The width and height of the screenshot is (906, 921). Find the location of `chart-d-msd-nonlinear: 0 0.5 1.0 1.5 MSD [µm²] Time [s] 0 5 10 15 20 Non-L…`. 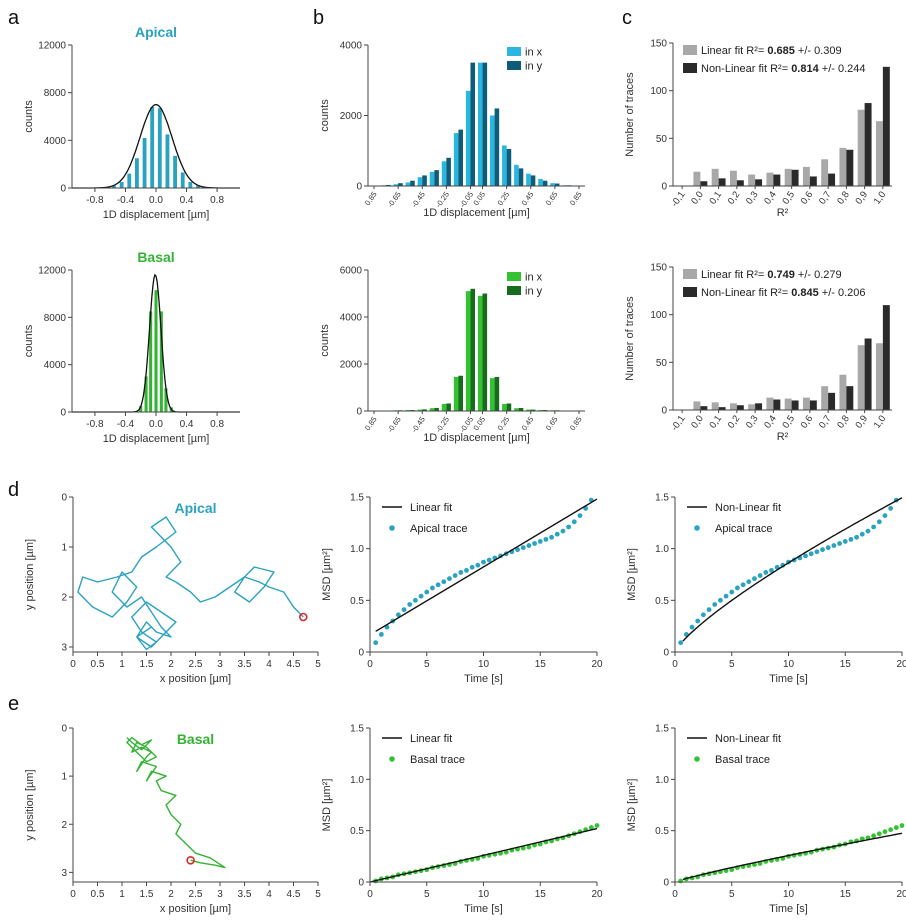

chart-d-msd-nonlinear: 0 0.5 1.0 1.5 MSD [µm²] Time [s] 0 5 10 15 20 Non-L… is located at coordinates (766, 589).